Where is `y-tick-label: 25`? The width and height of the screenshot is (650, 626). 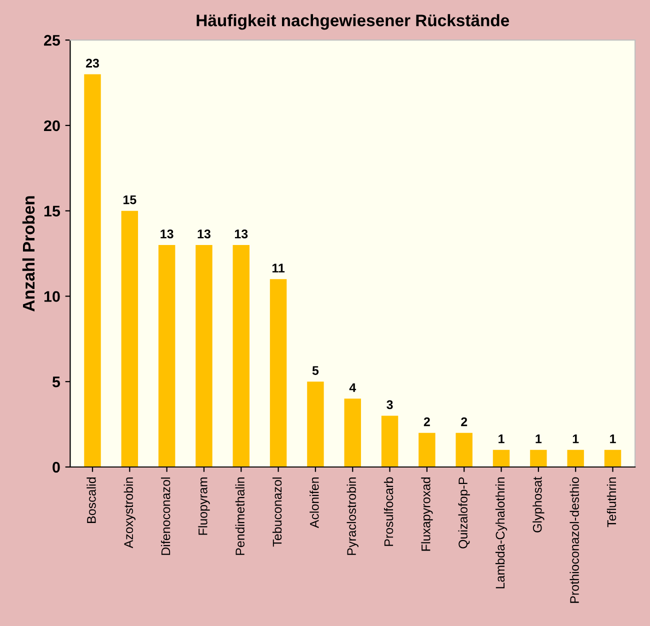 y-tick-label: 25 is located at coordinates (52, 40).